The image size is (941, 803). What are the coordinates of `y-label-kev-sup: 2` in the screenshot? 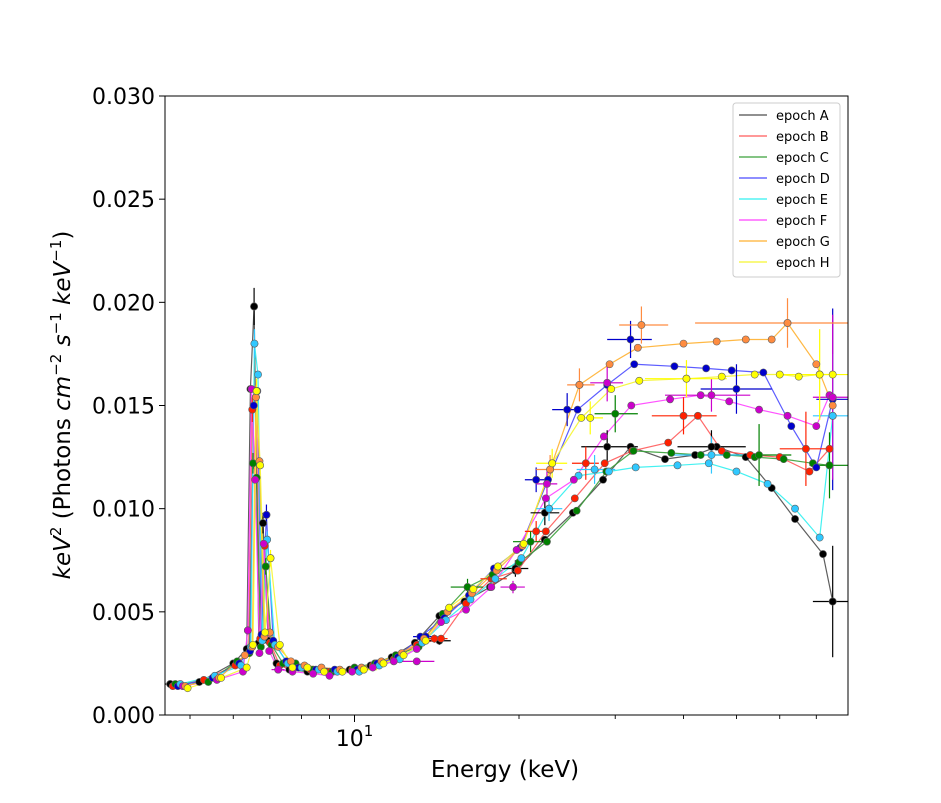 It's located at (56, 532).